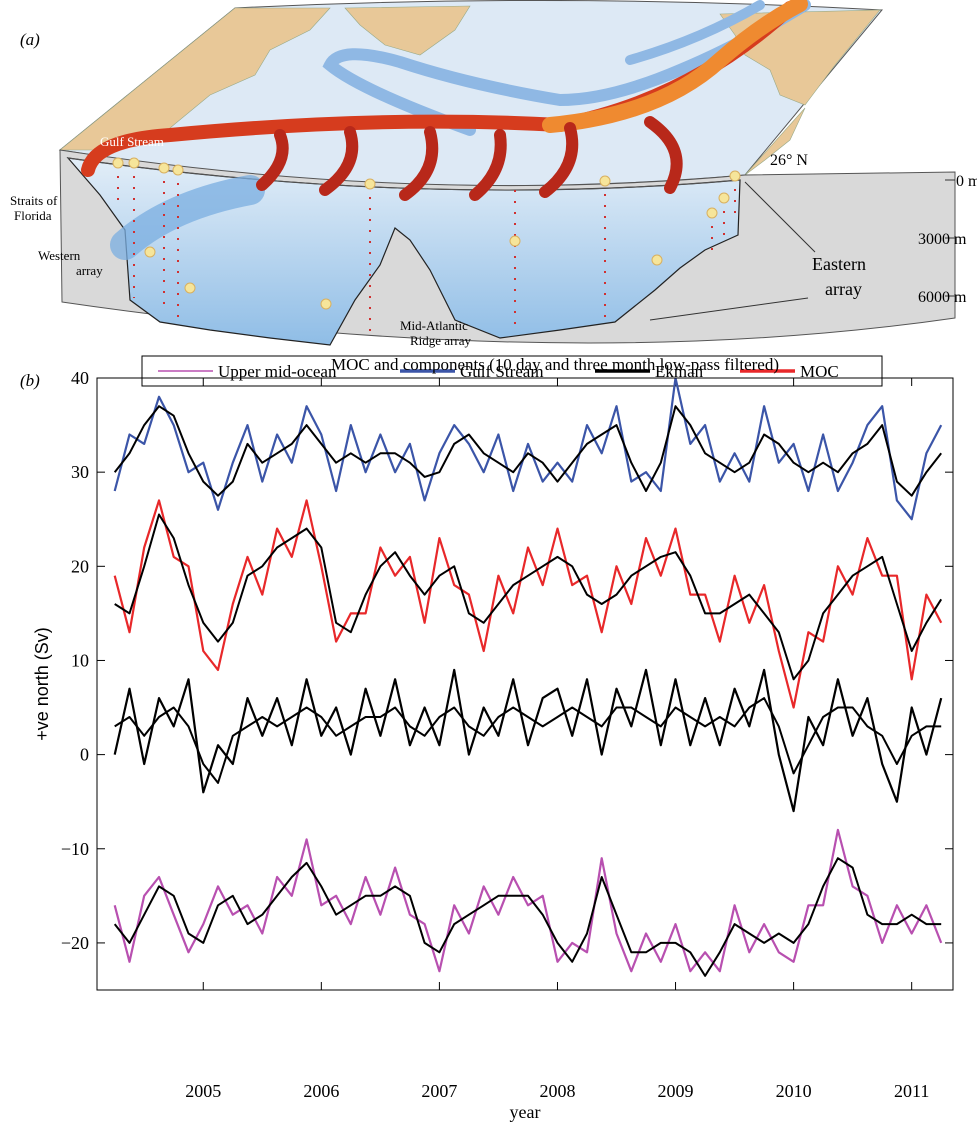  I want to click on legend-label: Gulf Stream, so click(502, 371).